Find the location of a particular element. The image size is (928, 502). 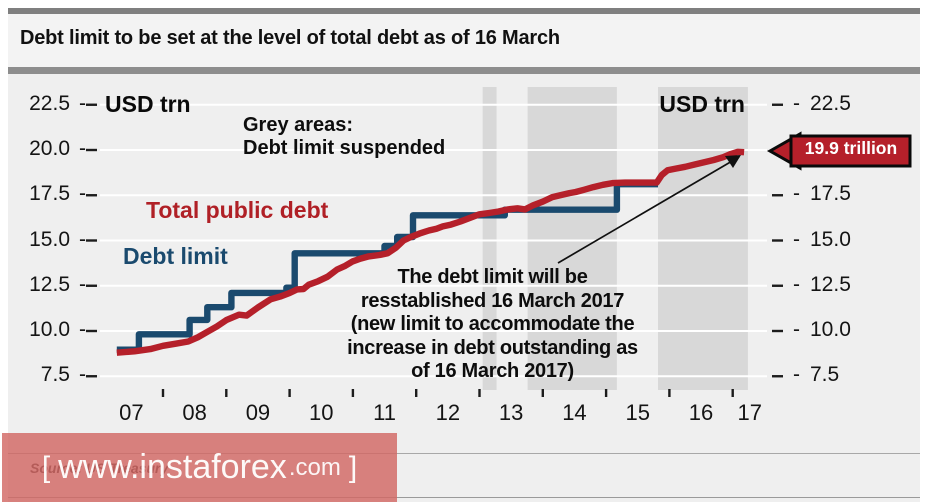

annotation-line: resstablished 16 March 2017 is located at coordinates (492, 300).